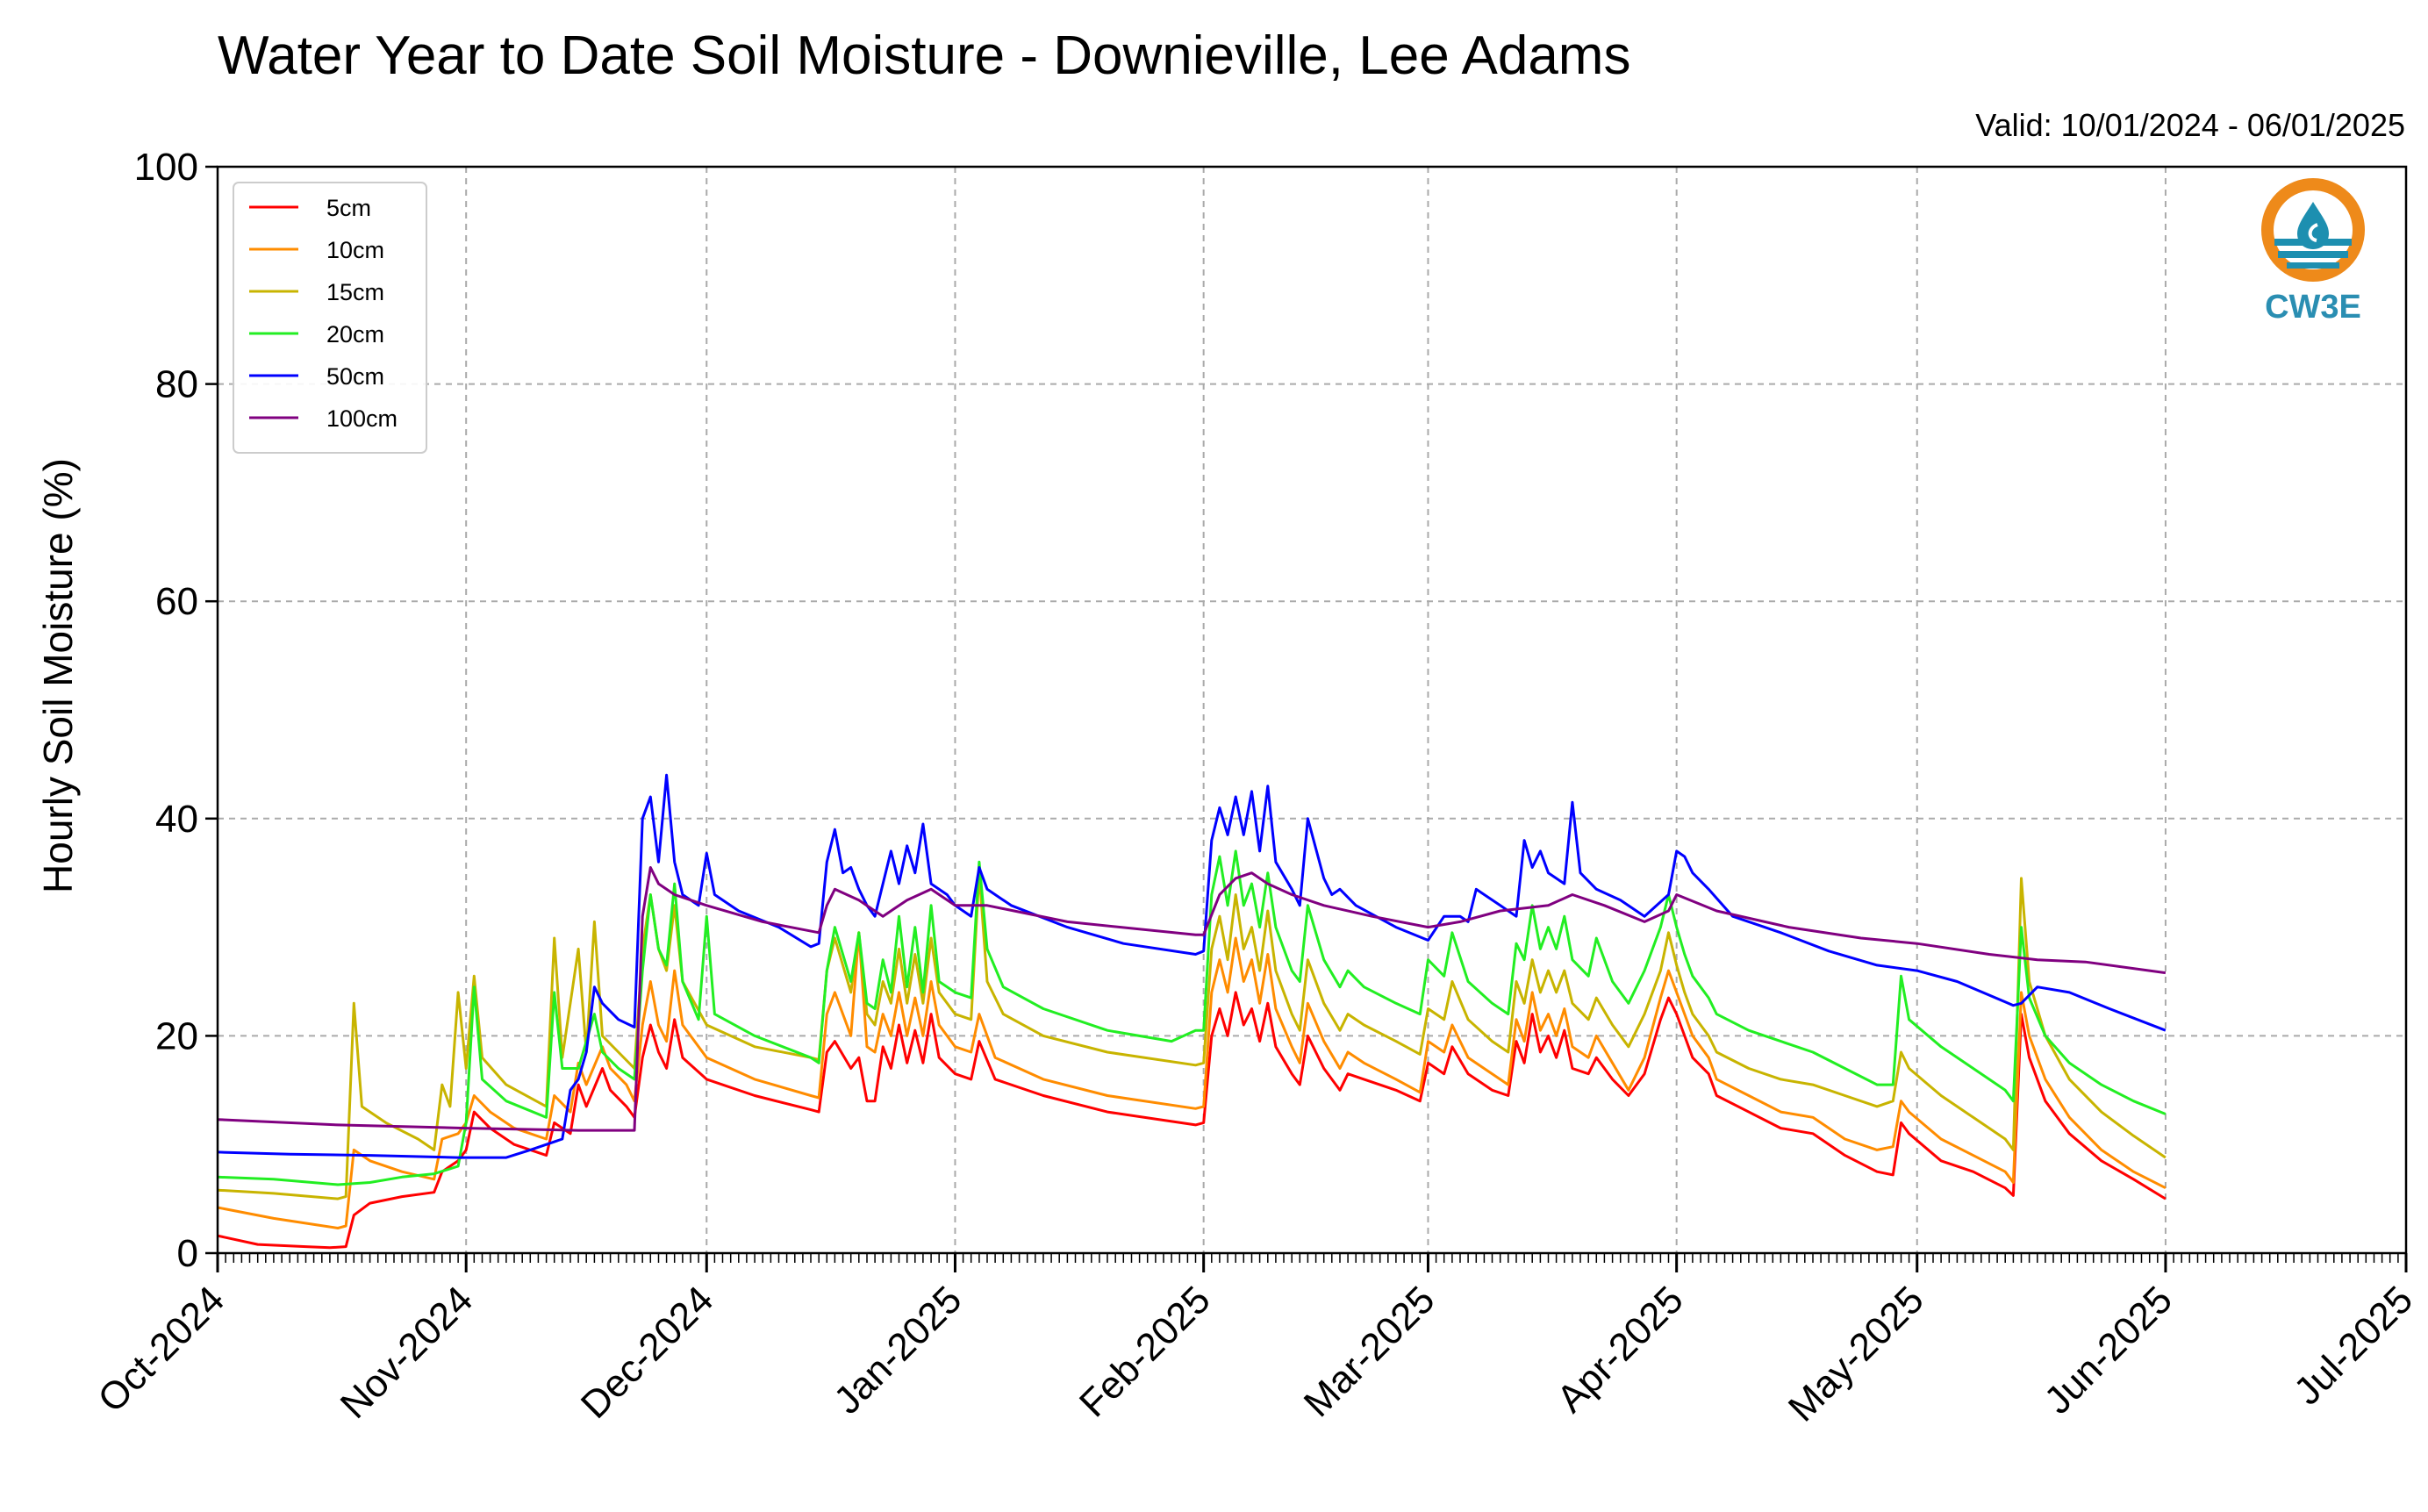 The image size is (2428, 1512). I want to click on logo-drop-swirl, so click(2313, 232).